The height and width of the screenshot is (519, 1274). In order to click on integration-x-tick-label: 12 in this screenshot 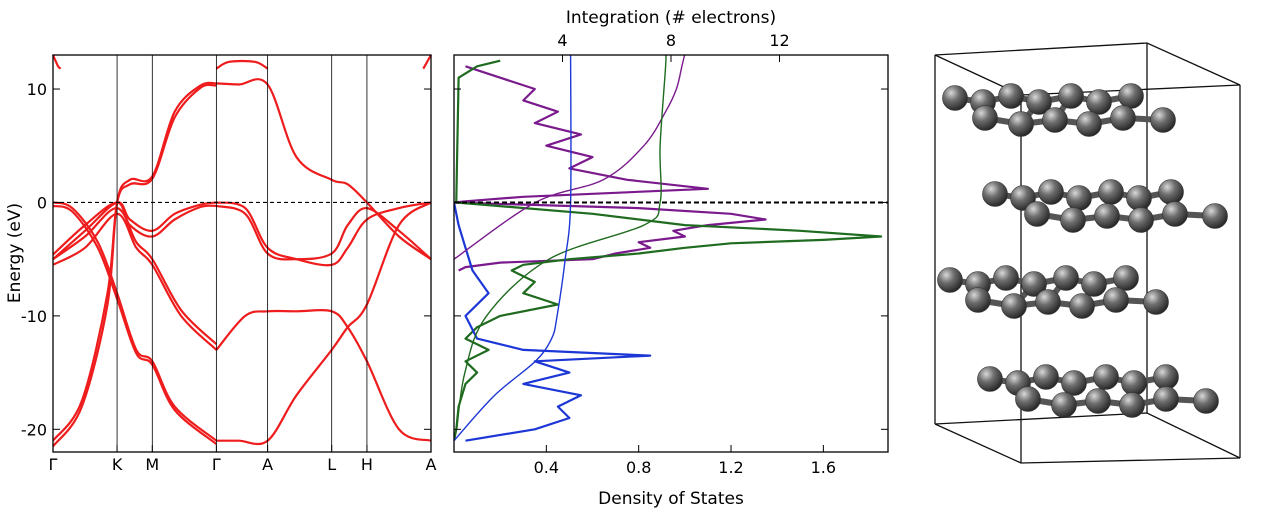, I will do `click(779, 40)`.